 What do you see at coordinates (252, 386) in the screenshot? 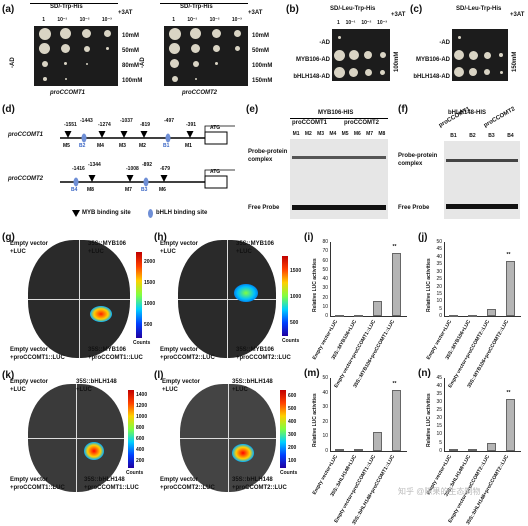
I see `l-tr: 35S::bHLH148 +LUC` at bounding box center [252, 386].